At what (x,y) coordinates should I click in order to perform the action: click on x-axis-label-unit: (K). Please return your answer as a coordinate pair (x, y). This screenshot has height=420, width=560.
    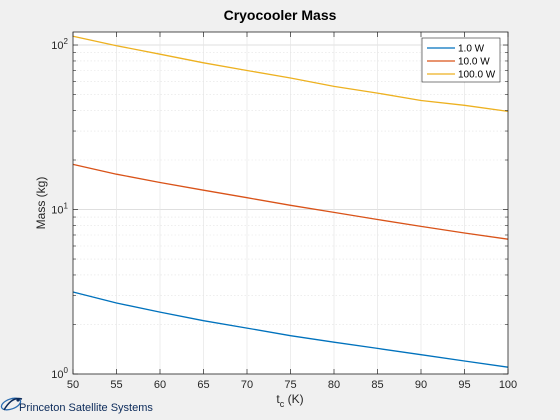
    Looking at the image, I should click on (293, 399).